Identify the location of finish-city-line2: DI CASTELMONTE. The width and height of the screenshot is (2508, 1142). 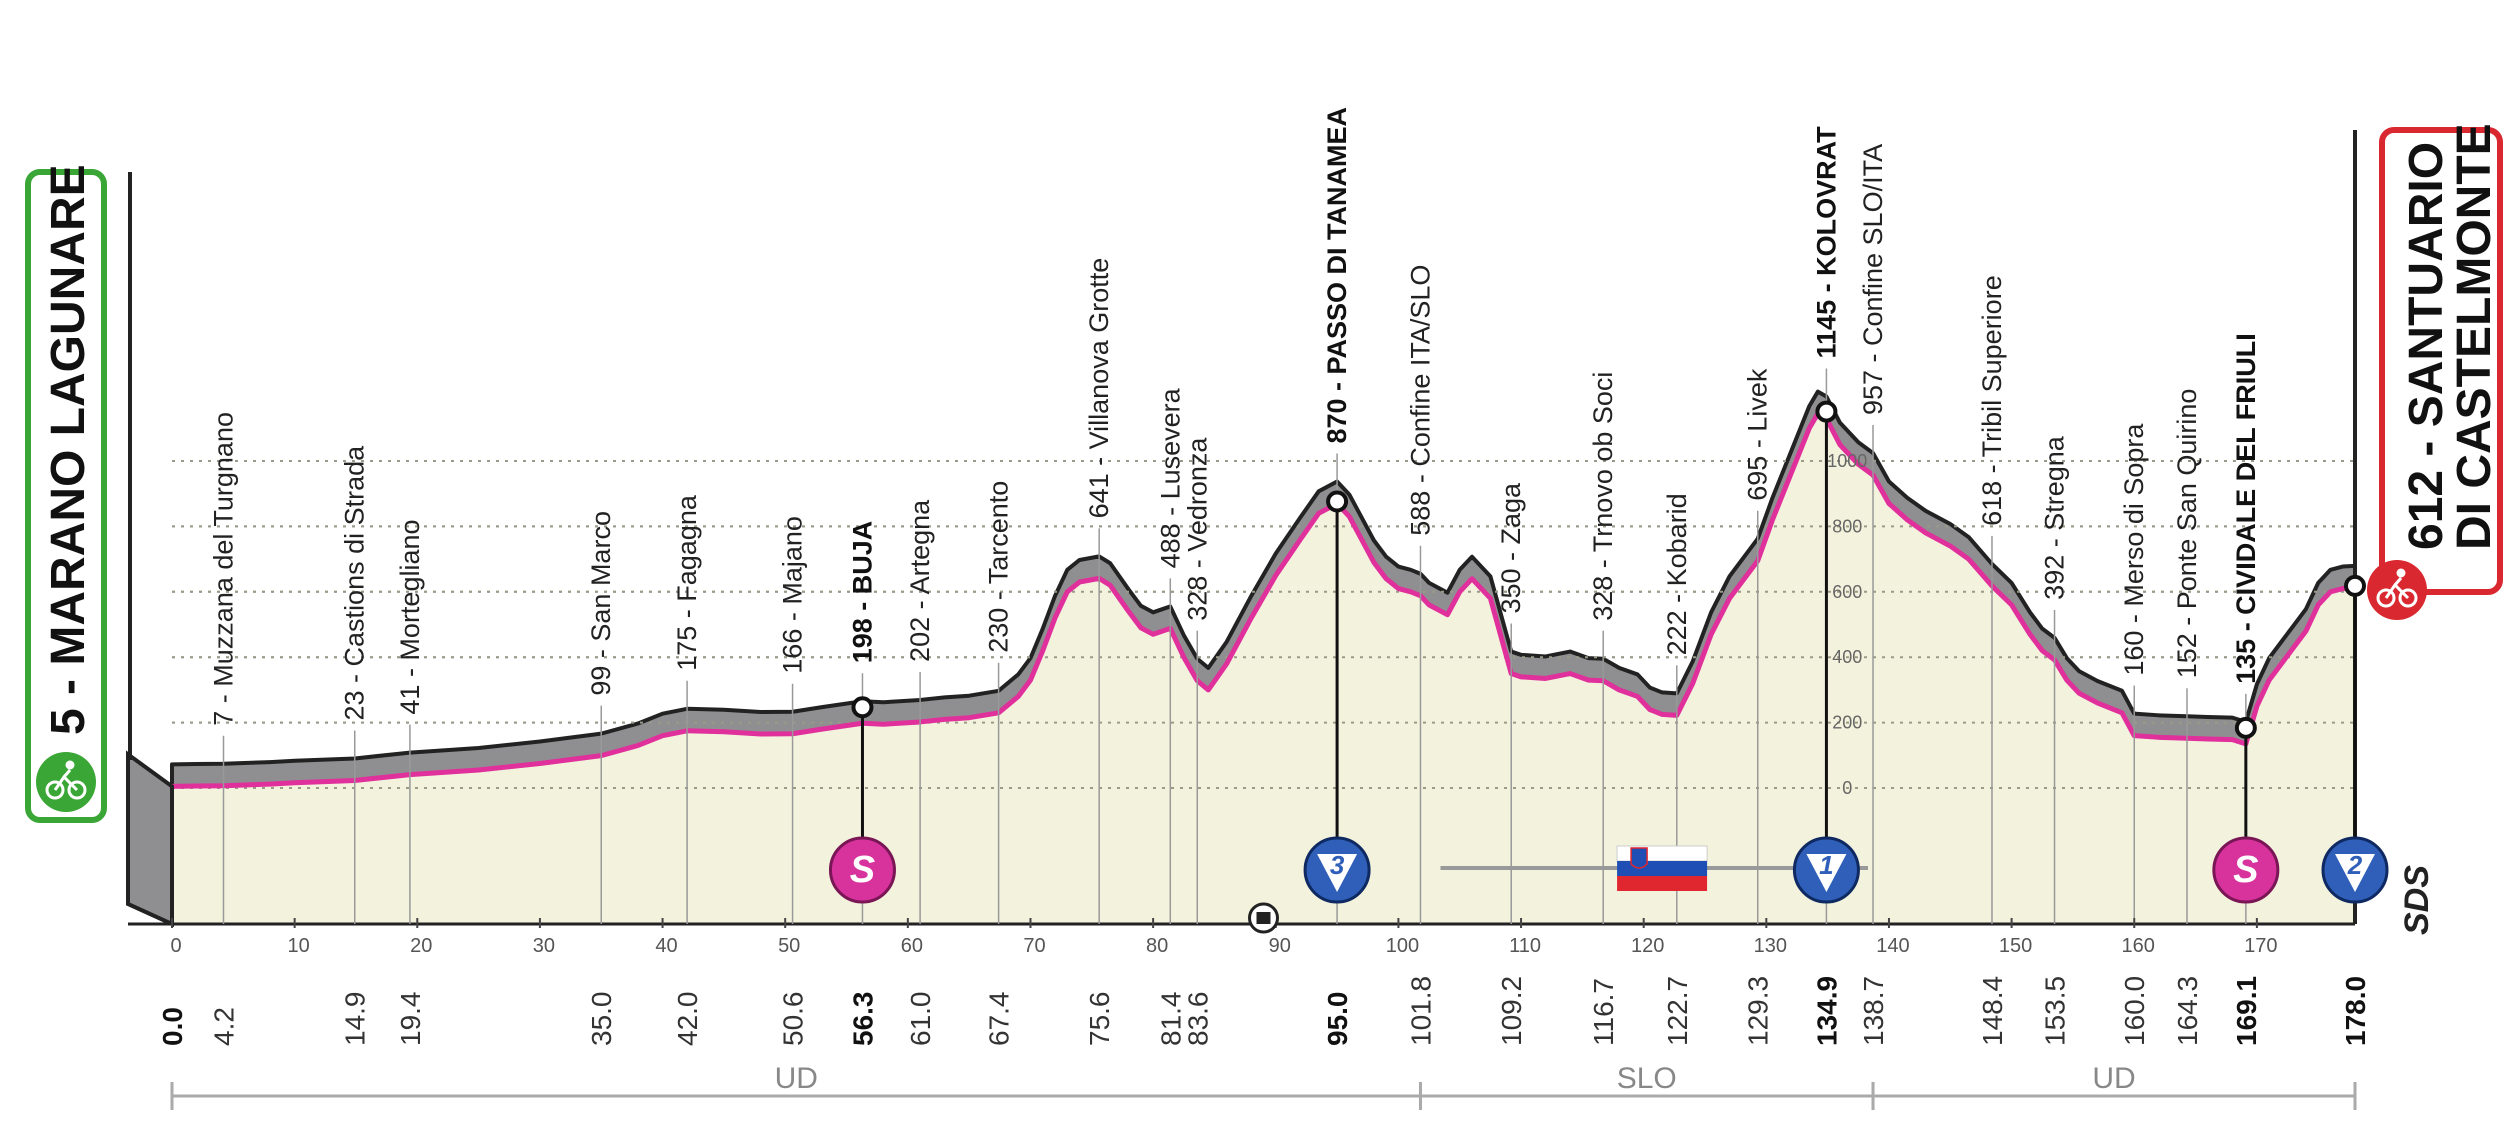
(2474, 336).